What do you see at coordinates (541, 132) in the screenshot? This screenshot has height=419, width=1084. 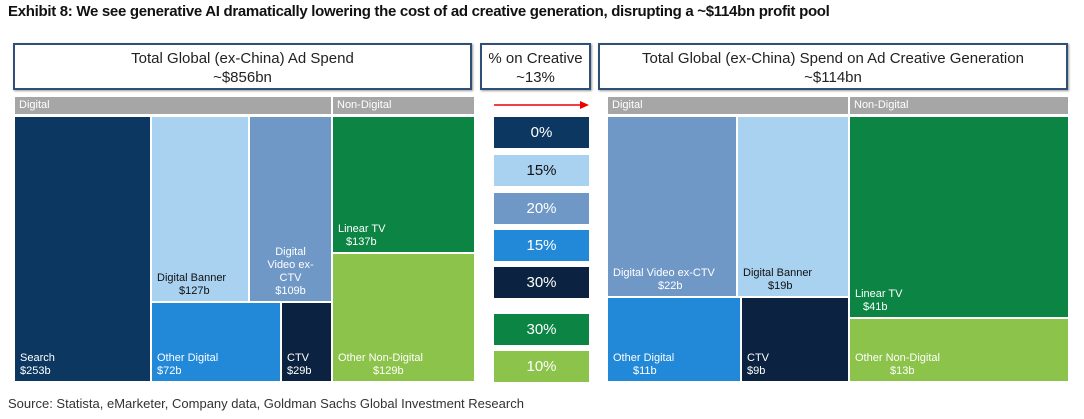 I see `pct-search: 0%` at bounding box center [541, 132].